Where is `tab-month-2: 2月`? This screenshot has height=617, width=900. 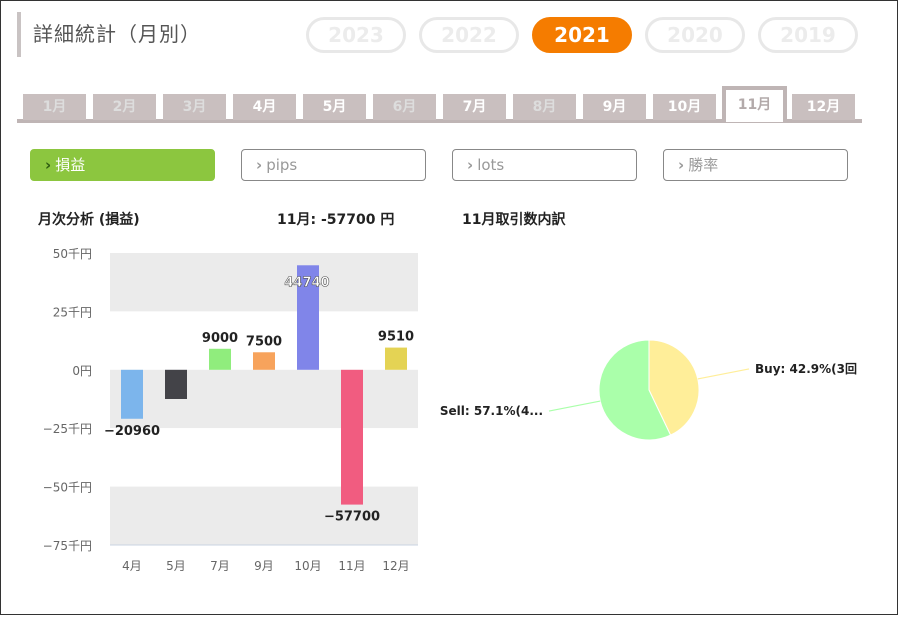 tab-month-2: 2月 is located at coordinates (124, 107).